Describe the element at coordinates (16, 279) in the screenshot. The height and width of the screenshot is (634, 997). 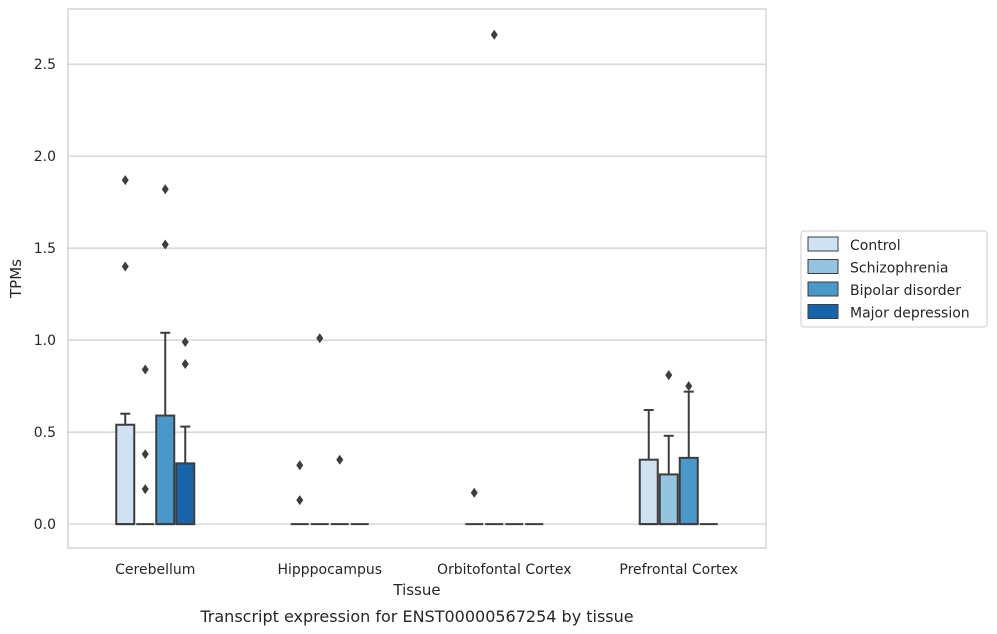
I see `y-axis-label: TPMs` at that location.